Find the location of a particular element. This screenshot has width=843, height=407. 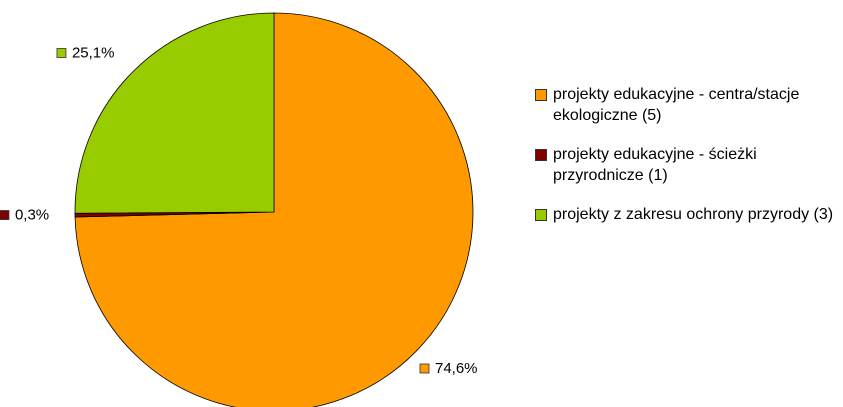

legend-item: projekty z zakresu ochrony przyrody (3) is located at coordinates (689, 214).